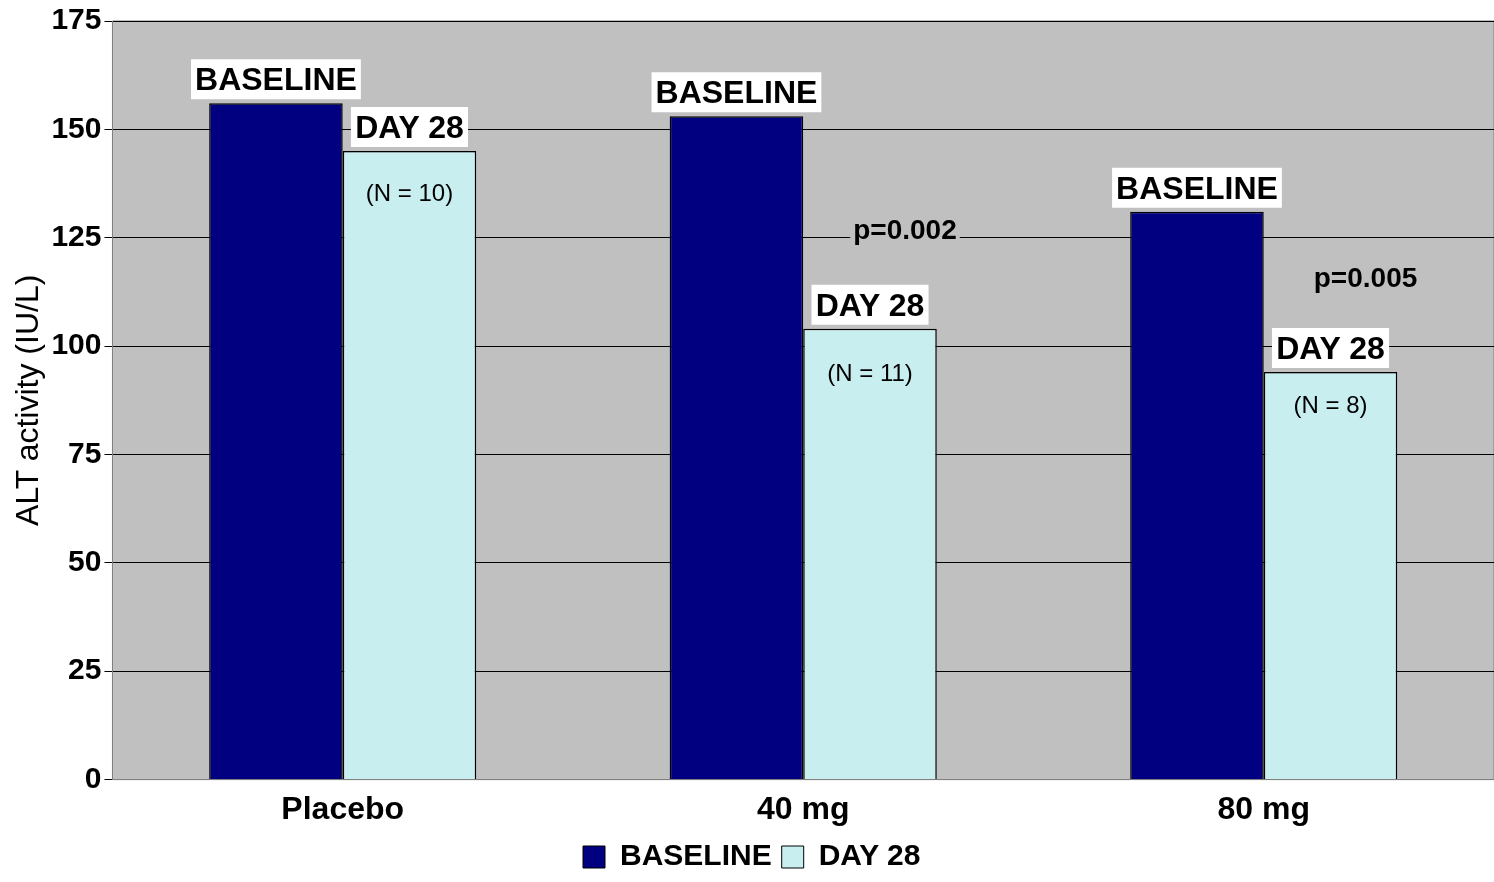  Describe the element at coordinates (76, 19) in the screenshot. I see `y-tick-label: 175` at that location.